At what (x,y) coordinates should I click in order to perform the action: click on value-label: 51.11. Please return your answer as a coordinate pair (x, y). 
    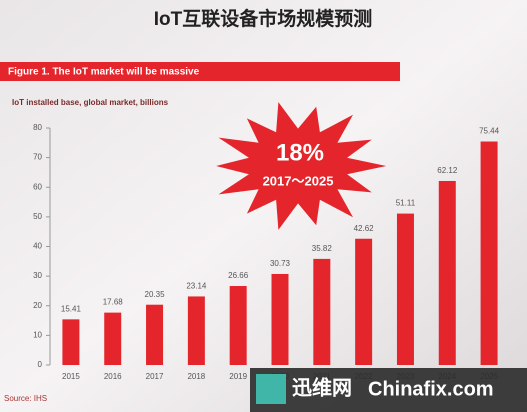
    Looking at the image, I should click on (406, 203).